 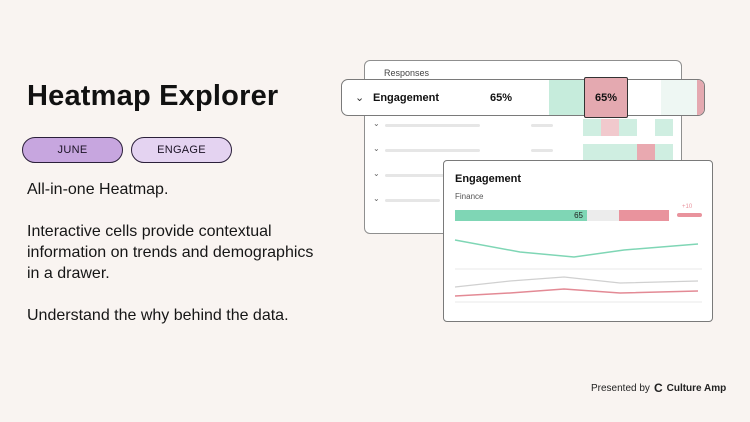 I want to click on trend-line-green, so click(x=576, y=248).